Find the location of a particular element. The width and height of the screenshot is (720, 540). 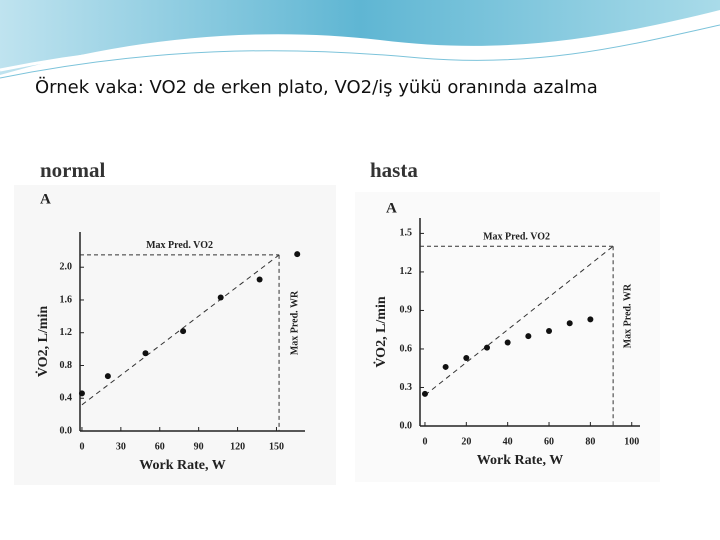

prediction-line is located at coordinates (519, 320).